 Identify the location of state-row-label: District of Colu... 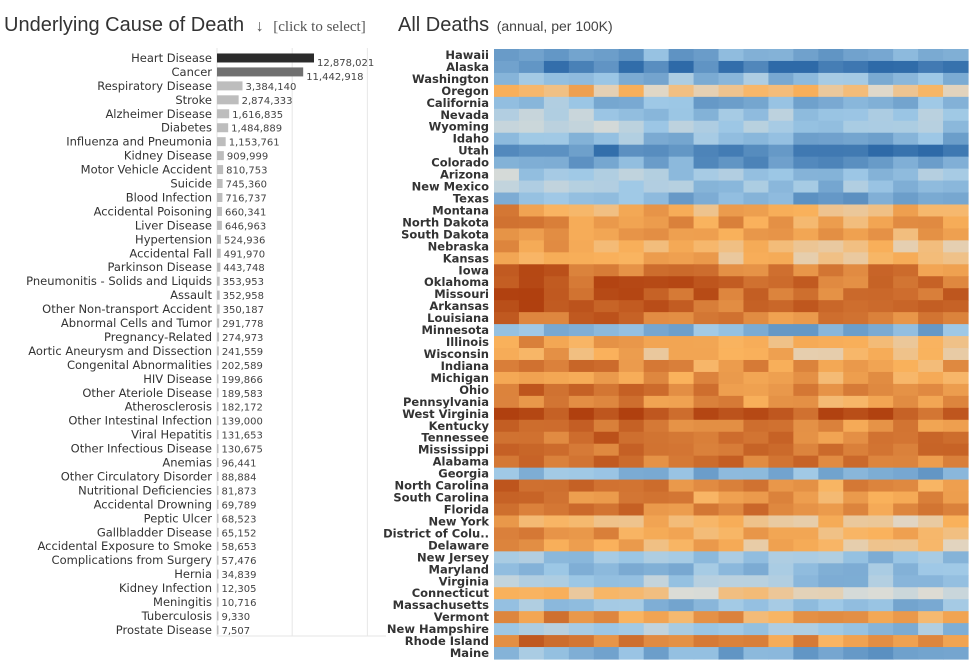
(436, 533).